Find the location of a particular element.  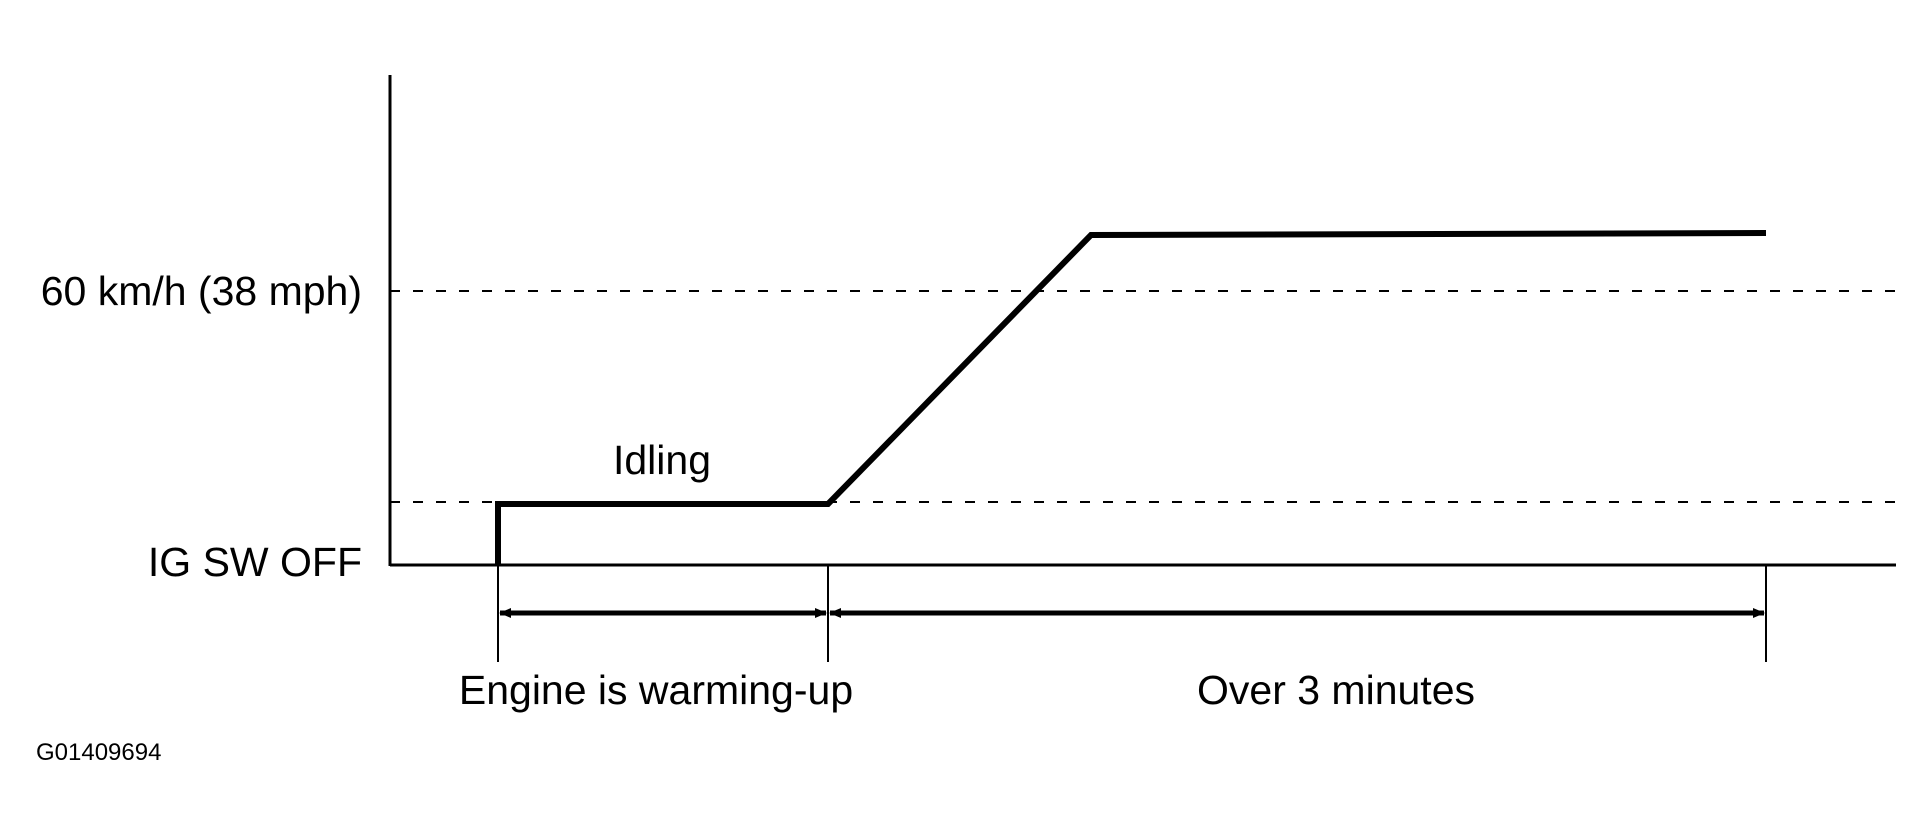

figure-id-label: G01409694 is located at coordinates (98, 752).